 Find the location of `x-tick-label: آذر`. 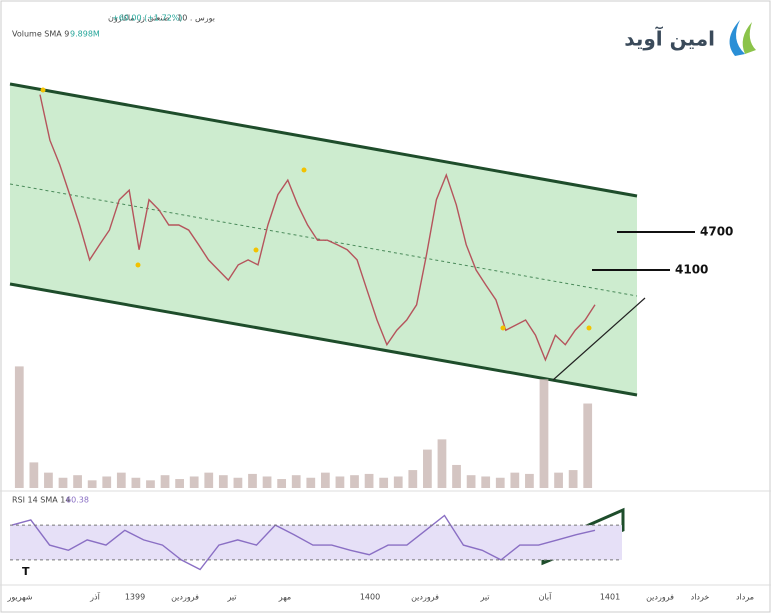

x-tick-label: آذر is located at coordinates (94, 597).